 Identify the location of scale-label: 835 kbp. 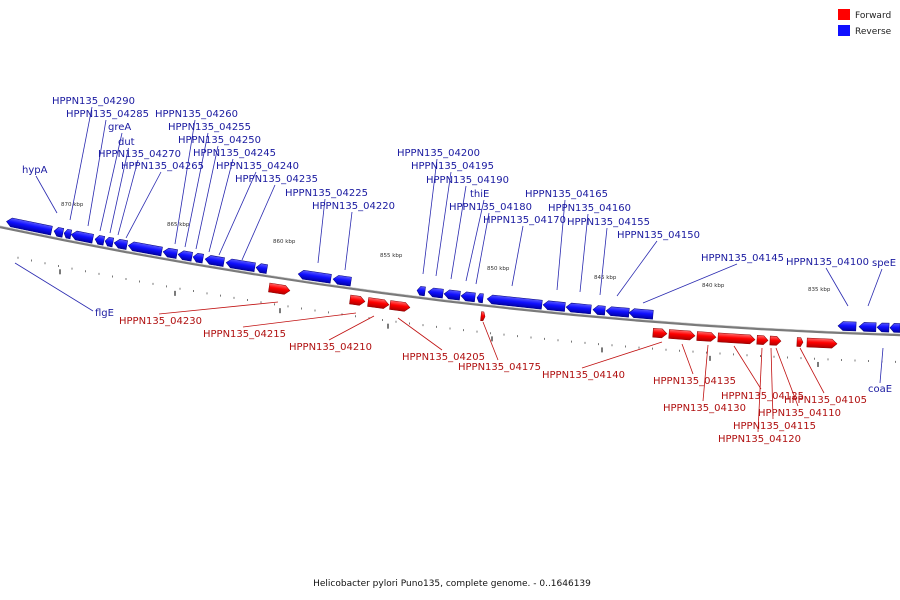
(819, 290).